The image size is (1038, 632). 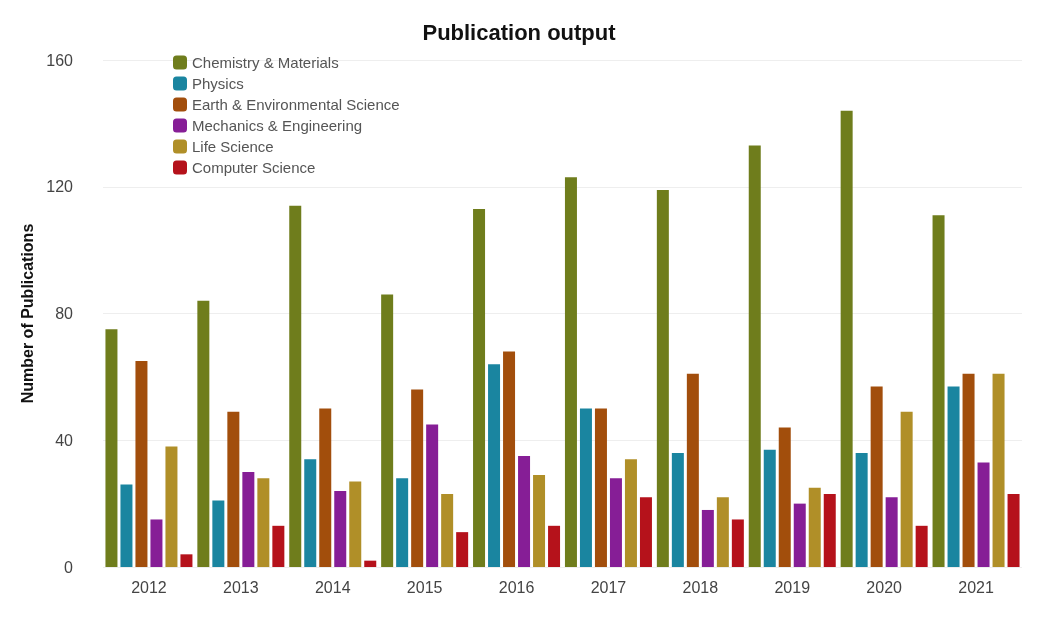 What do you see at coordinates (27, 313) in the screenshot?
I see `y-axis-title: Number of Publications` at bounding box center [27, 313].